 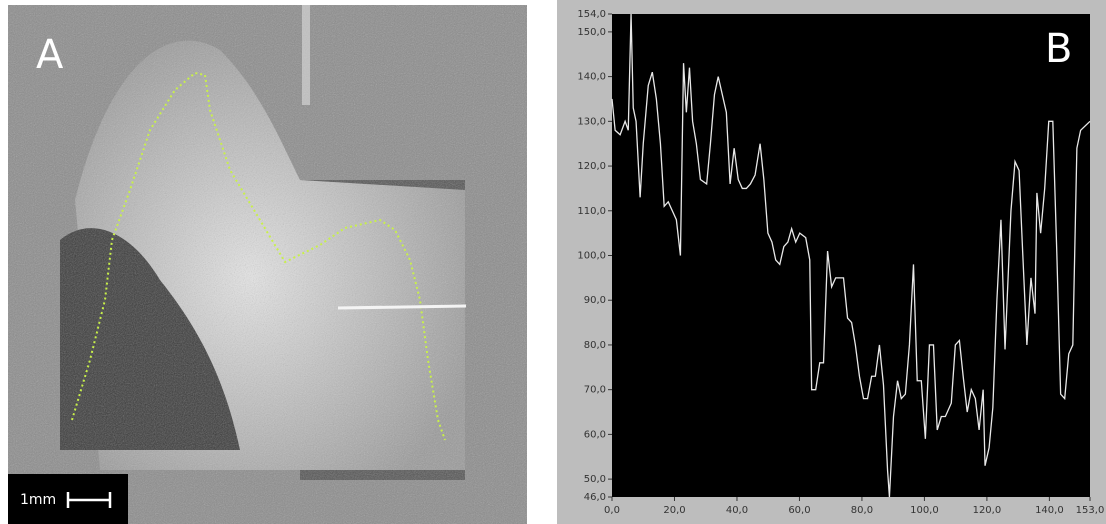 What do you see at coordinates (799, 510) in the screenshot?
I see `x-tick-label: 60,0` at bounding box center [799, 510].